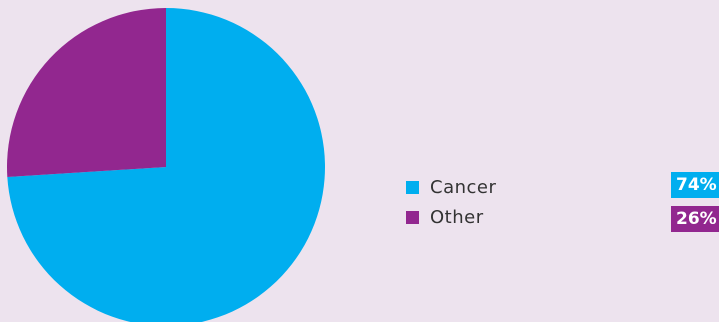 The image size is (719, 322). I want to click on percent-badge-other: 26%, so click(695, 219).